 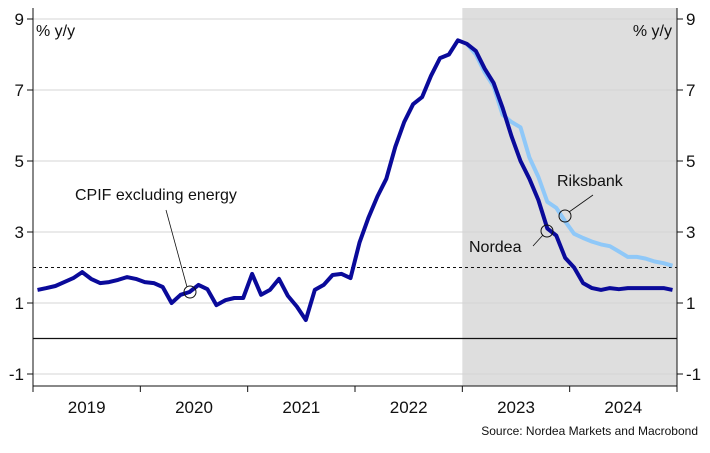 I want to click on annotation-marker-nordea, so click(x=547, y=231).